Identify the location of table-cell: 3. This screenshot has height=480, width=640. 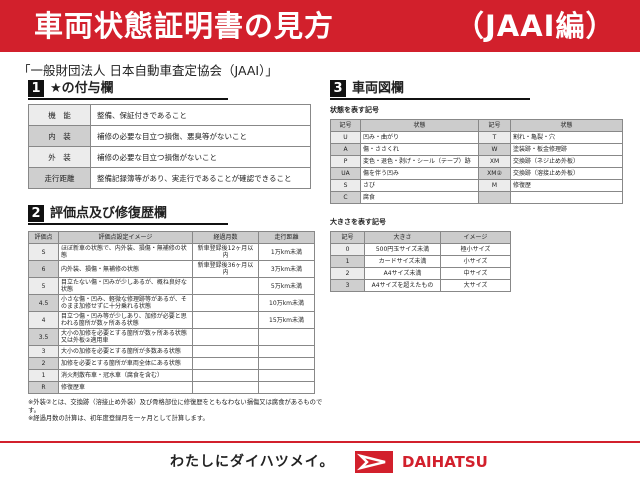
(347, 285).